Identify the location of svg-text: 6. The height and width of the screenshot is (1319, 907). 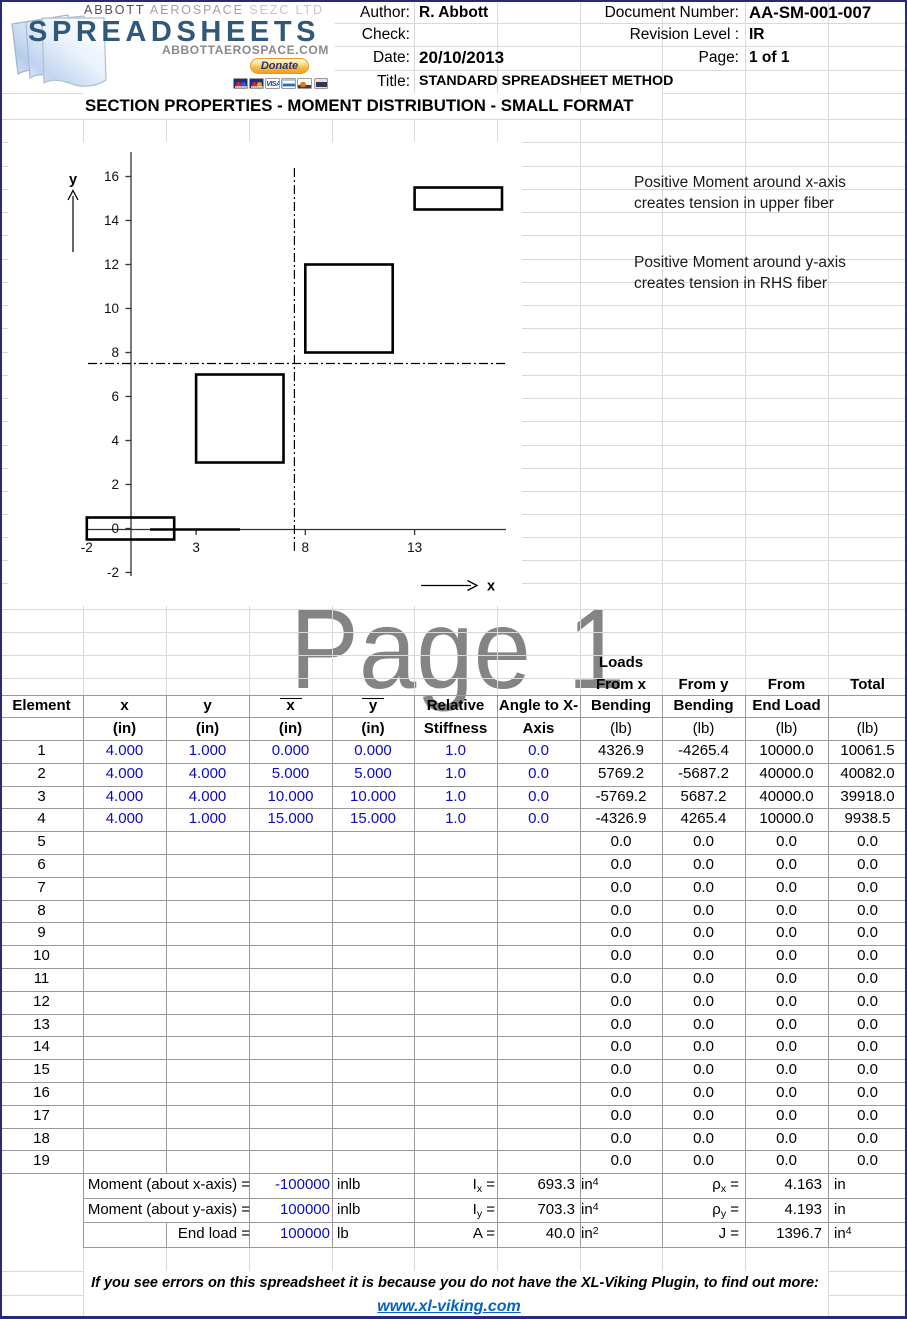
(115, 396).